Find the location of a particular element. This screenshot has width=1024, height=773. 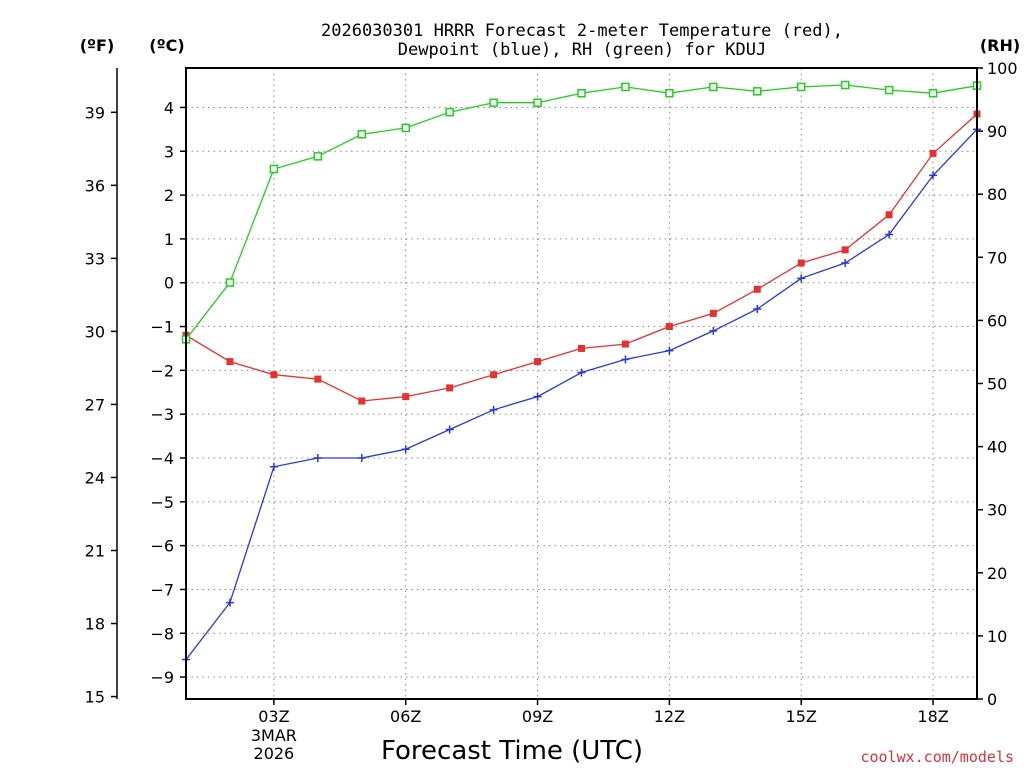

celsius-tick-label: −5 is located at coordinates (162, 502).